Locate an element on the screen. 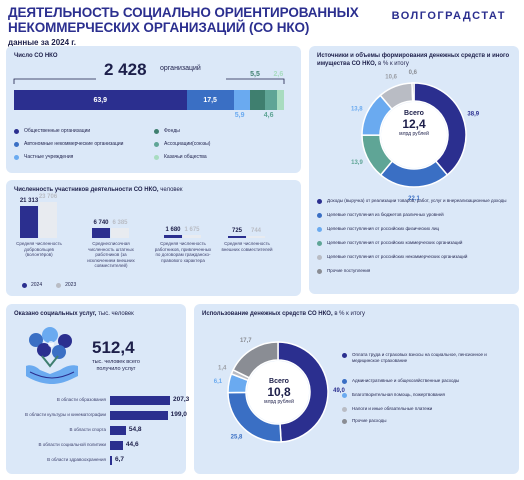 The width and height of the screenshot is (524, 480). usage-label-0: 49,0 is located at coordinates (339, 391).